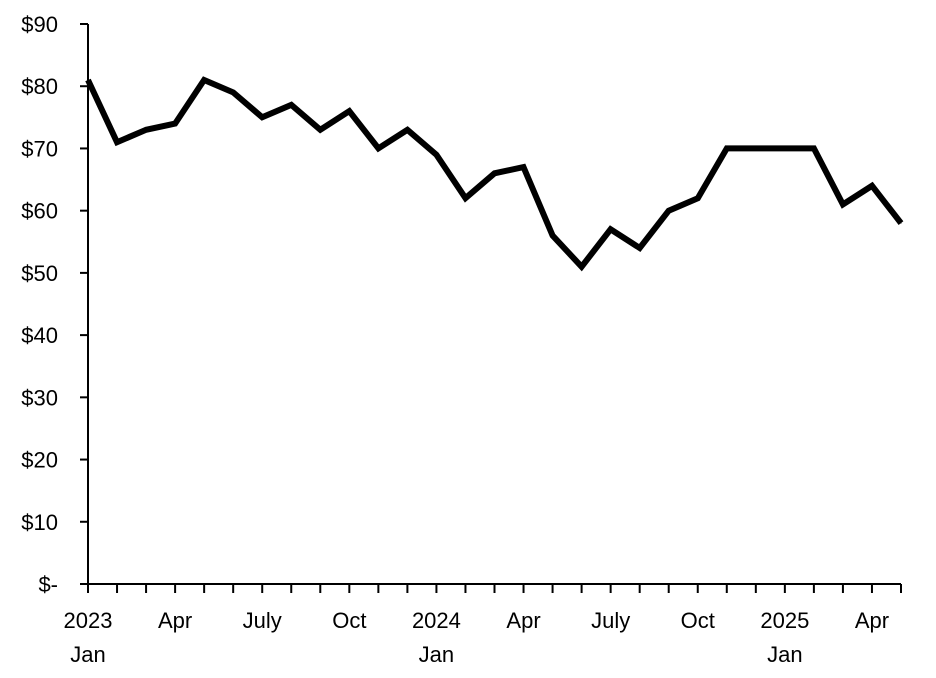 This screenshot has width=936, height=678. I want to click on y-tick-label: $30, so click(39, 397).